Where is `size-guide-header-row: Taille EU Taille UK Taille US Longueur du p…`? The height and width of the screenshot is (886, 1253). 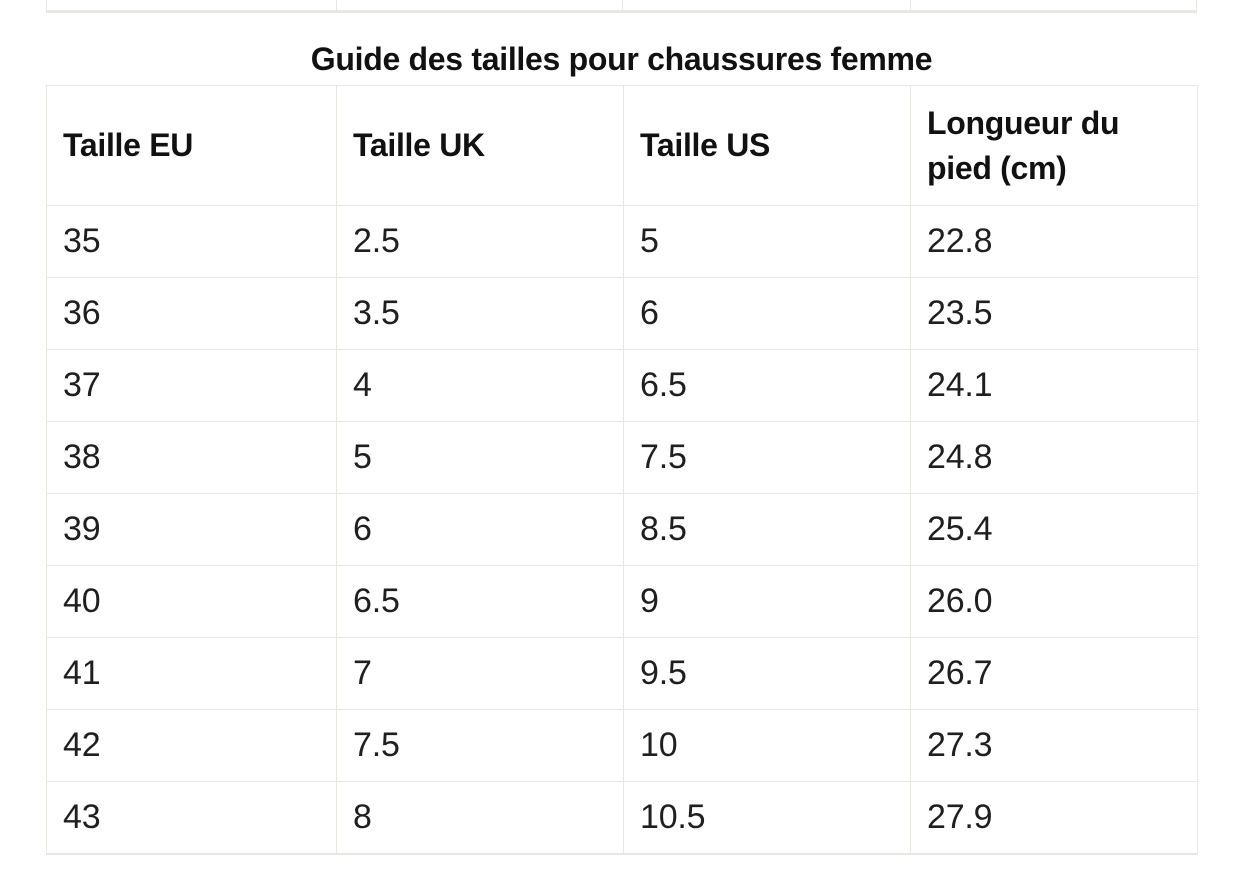
size-guide-header-row: Taille EU Taille UK Taille US Longueur du p… is located at coordinates (622, 145).